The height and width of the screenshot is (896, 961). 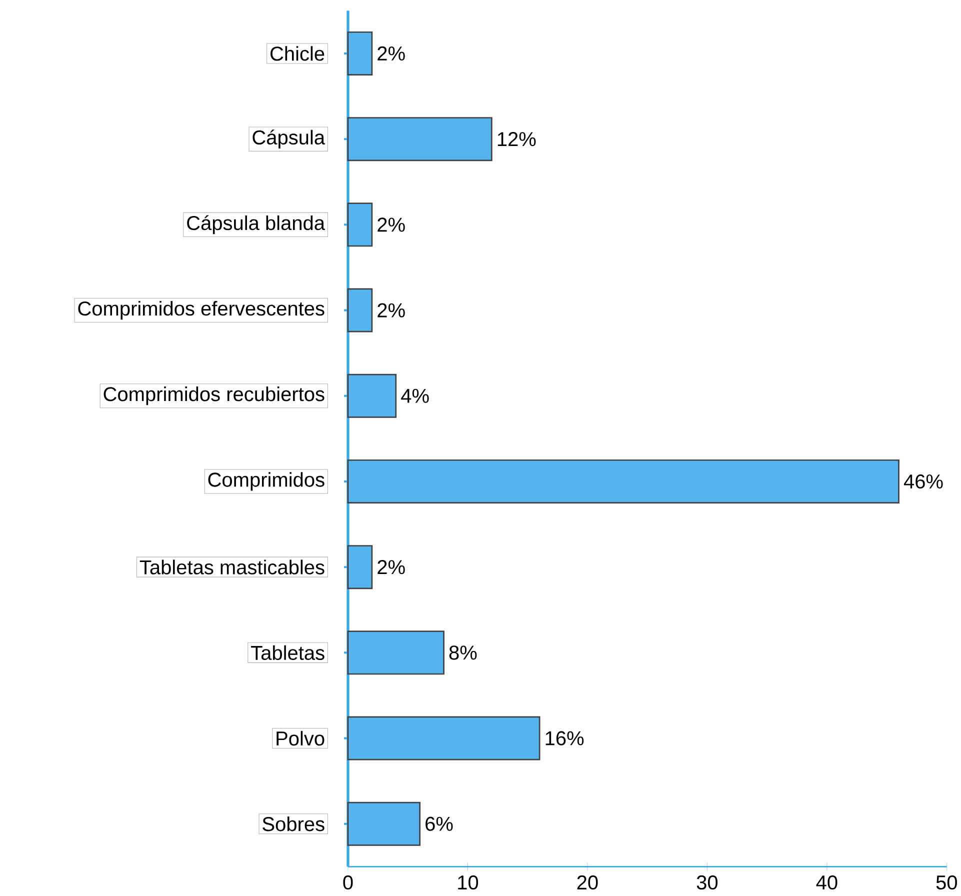 What do you see at coordinates (439, 823) in the screenshot?
I see `data-label: 6%` at bounding box center [439, 823].